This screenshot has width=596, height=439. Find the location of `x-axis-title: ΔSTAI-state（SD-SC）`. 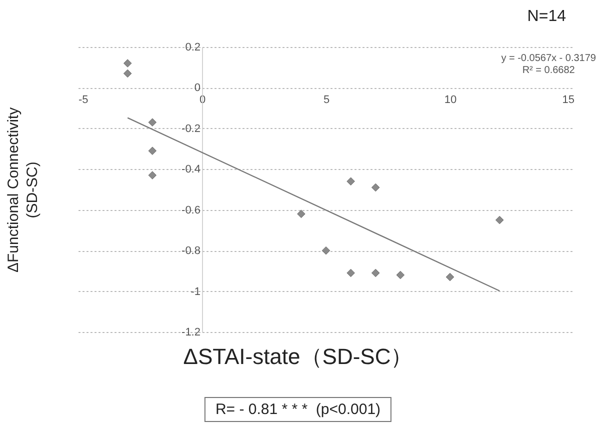

x-axis-title: ΔSTAI-state（SD-SC） is located at coordinates (298, 357).